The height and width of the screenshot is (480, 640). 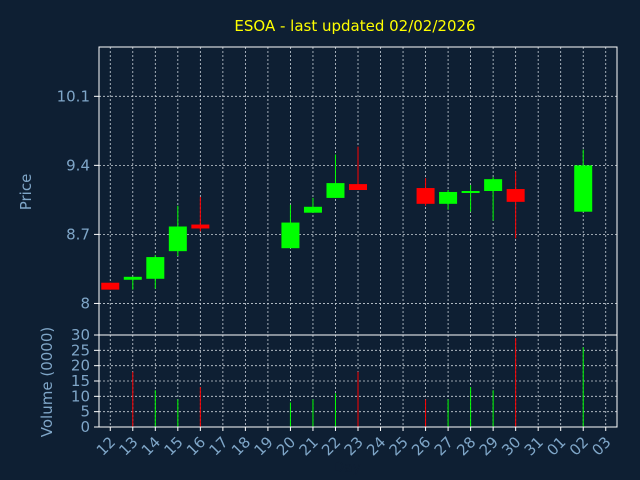 What do you see at coordinates (80, 381) in the screenshot?
I see `volume-tick-label: 15` at bounding box center [80, 381].